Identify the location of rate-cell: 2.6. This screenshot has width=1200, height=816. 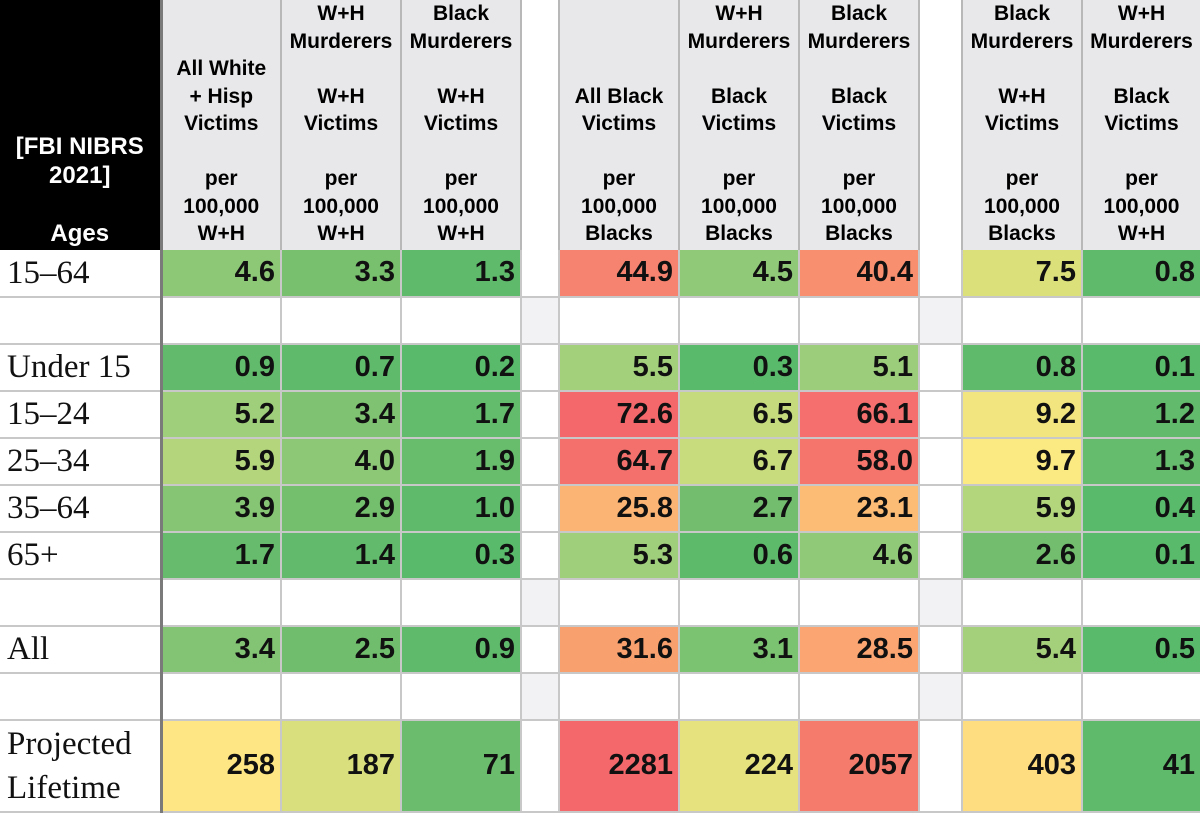
(1022, 555).